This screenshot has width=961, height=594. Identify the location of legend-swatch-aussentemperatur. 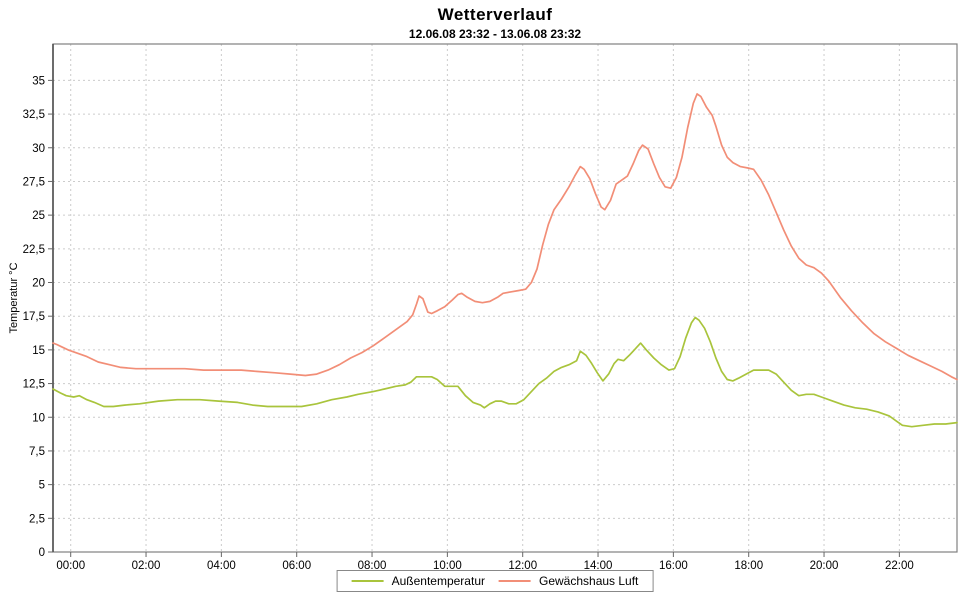
(367, 581).